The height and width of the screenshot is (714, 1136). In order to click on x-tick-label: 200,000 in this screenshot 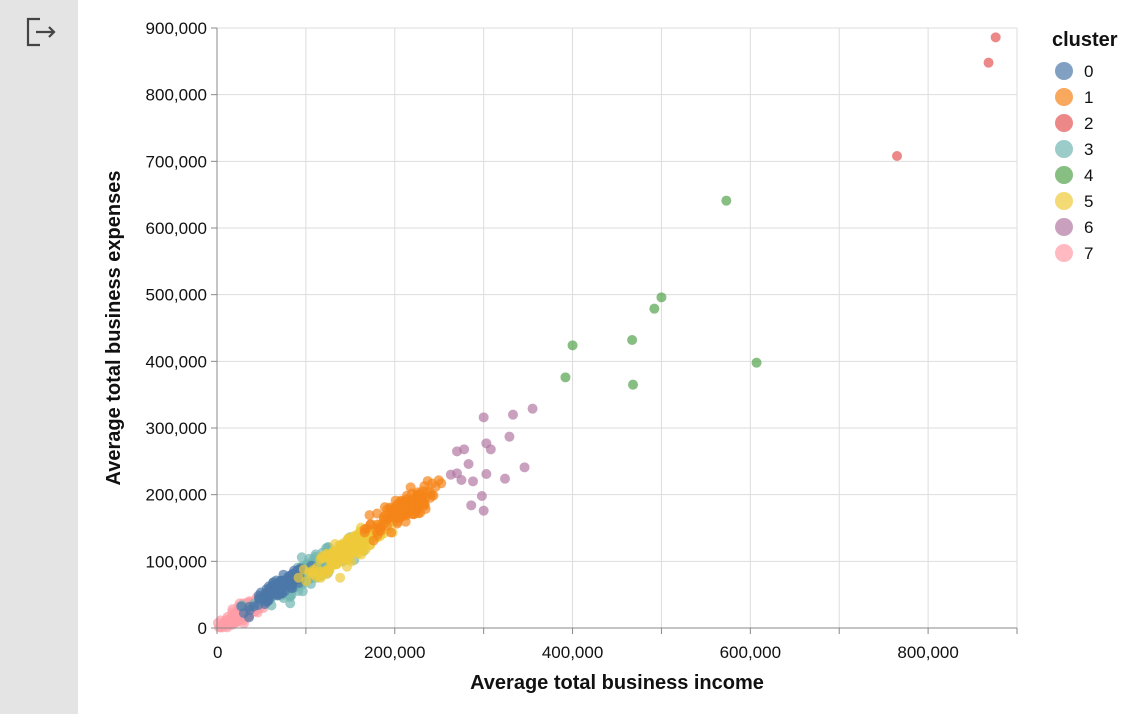, I will do `click(394, 652)`.